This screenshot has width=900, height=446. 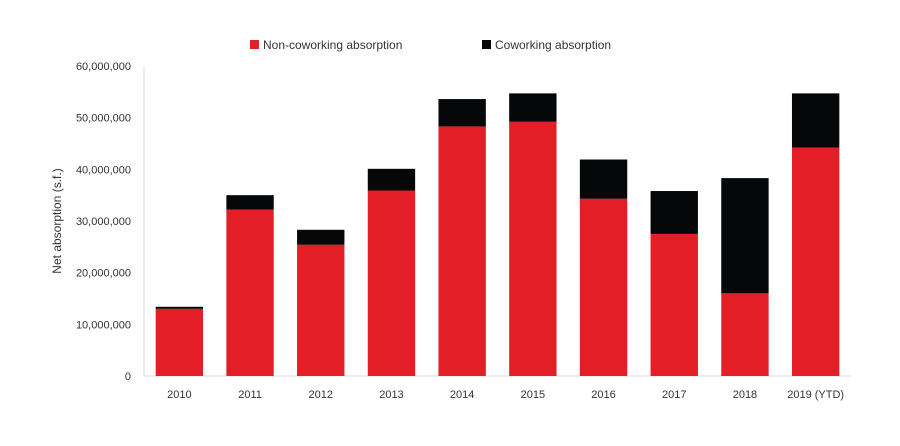 I want to click on x-tick-label: 2016, so click(x=603, y=395).